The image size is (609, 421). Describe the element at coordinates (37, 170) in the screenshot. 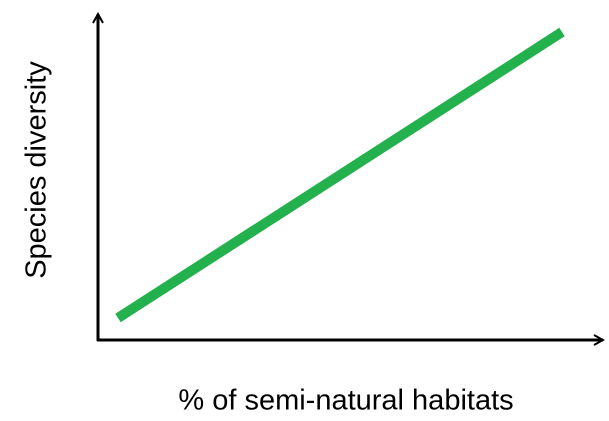

I see `y-axis-label: Species diversity` at that location.